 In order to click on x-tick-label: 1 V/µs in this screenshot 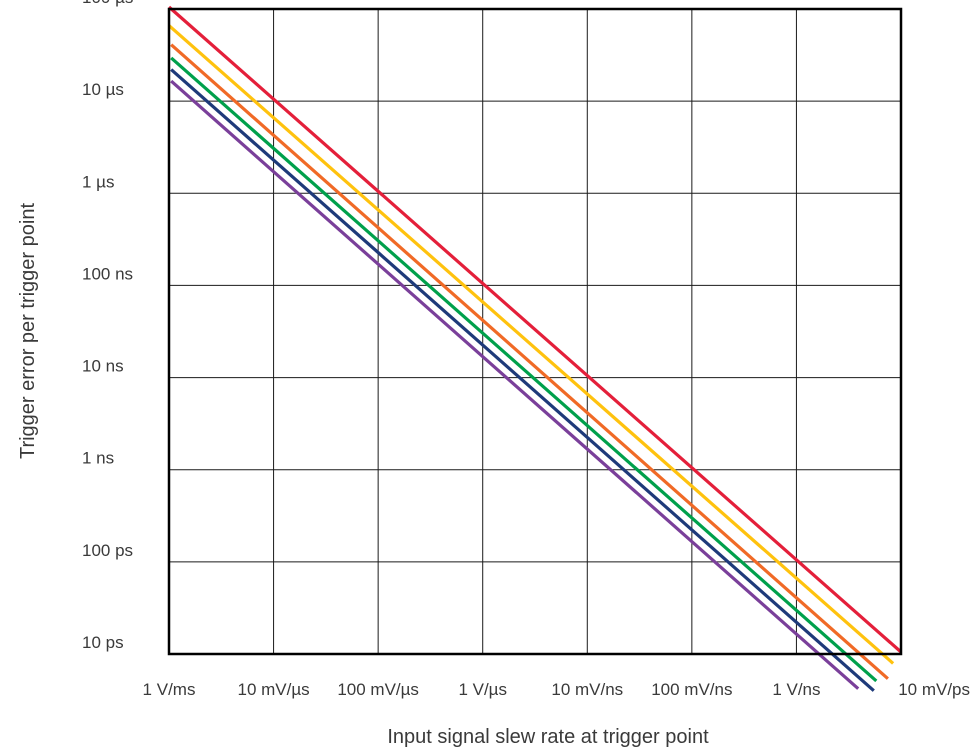, I will do `click(482, 689)`.